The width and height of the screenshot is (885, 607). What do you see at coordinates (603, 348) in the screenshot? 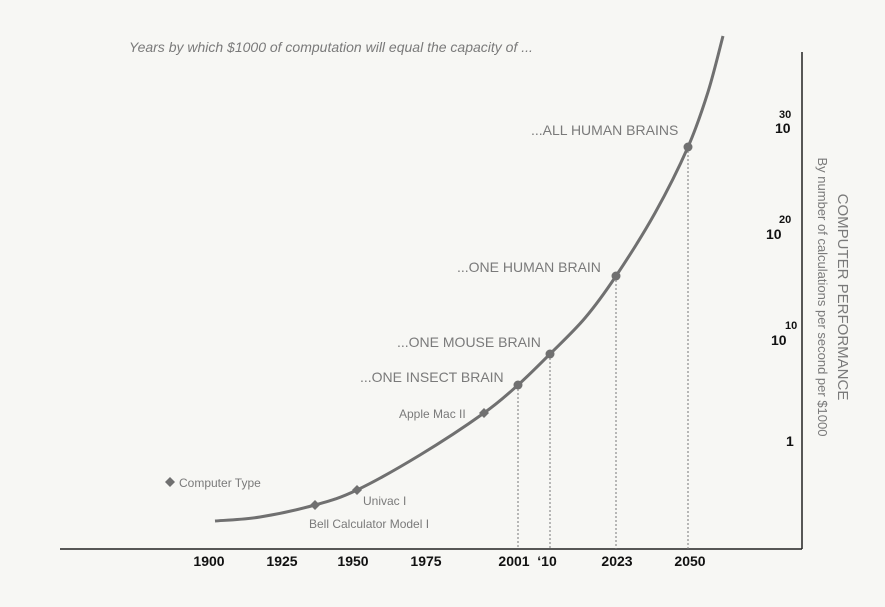
I see `drop-lines` at bounding box center [603, 348].